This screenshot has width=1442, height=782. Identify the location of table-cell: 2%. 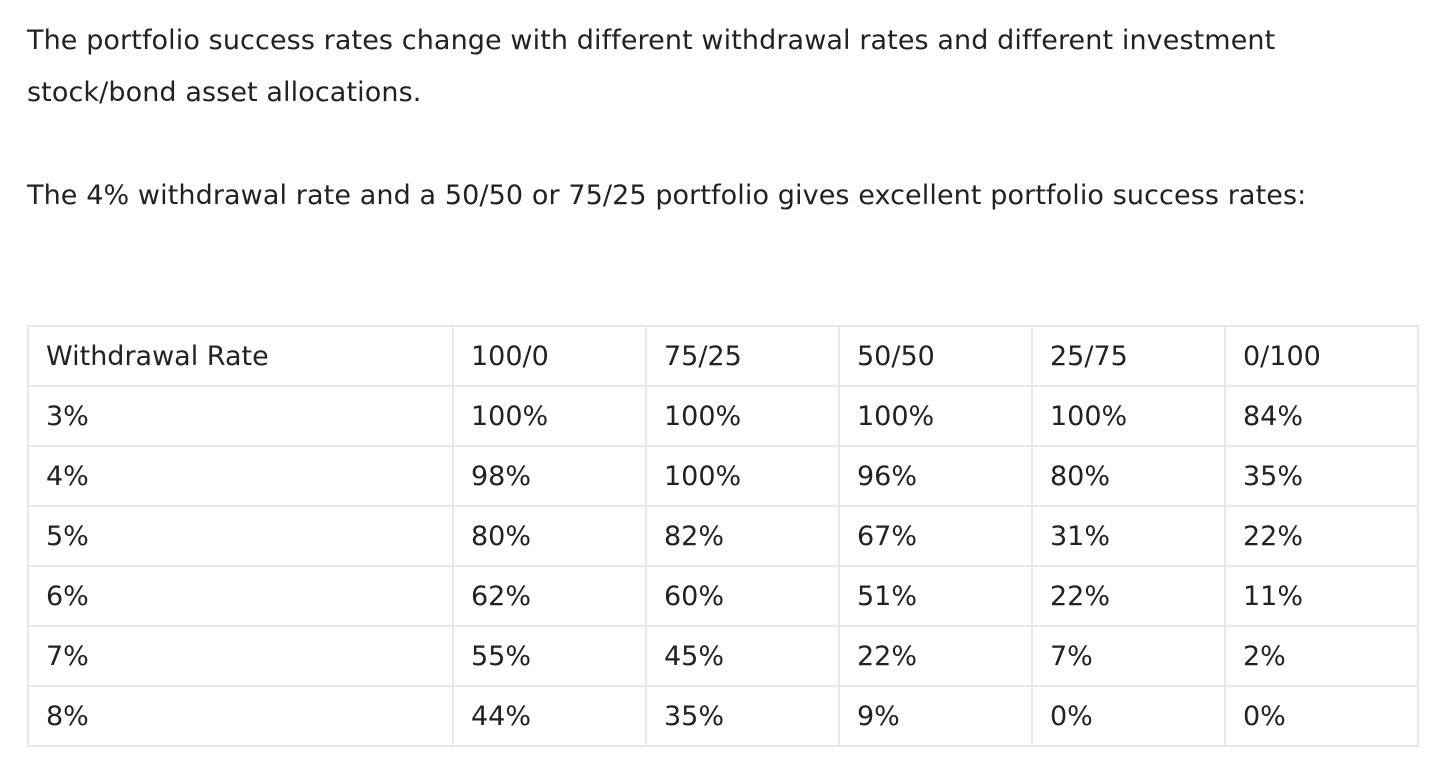
(1321, 656).